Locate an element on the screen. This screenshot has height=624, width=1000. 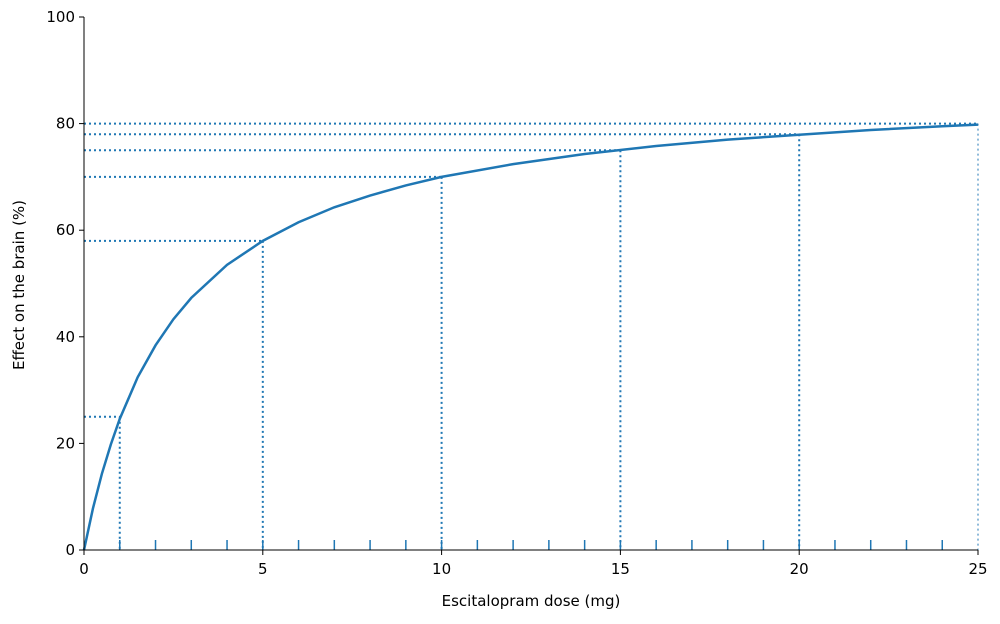
y-tick-label: 100 is located at coordinates (60, 17).